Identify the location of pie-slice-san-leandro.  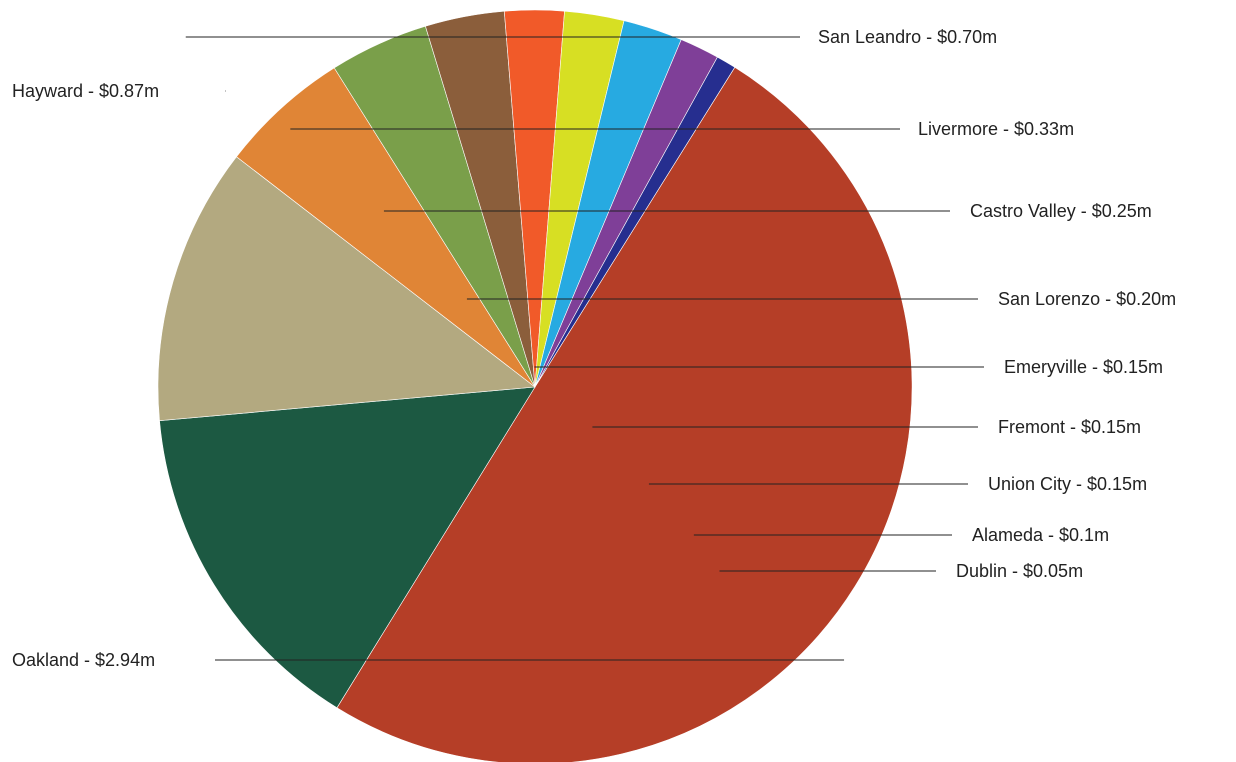
(346, 289).